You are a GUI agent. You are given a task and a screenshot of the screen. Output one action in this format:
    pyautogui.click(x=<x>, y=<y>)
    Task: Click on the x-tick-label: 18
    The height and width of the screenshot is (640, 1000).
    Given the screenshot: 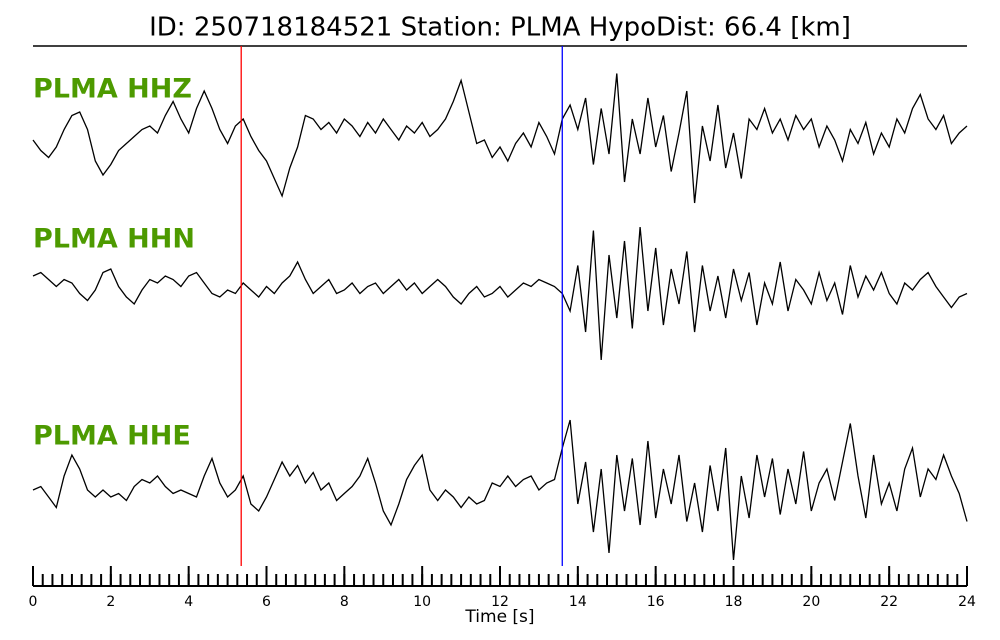 What is the action you would take?
    pyautogui.click(x=734, y=602)
    